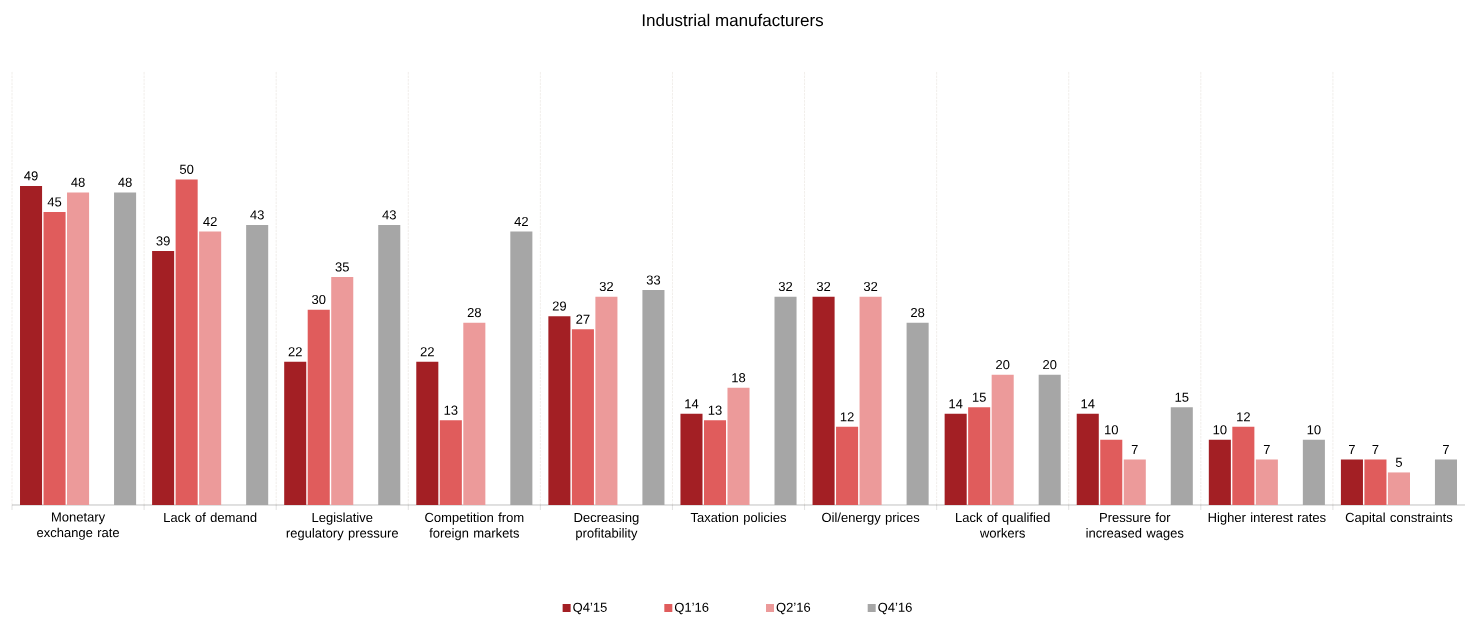 This screenshot has height=621, width=1465. What do you see at coordinates (590, 608) in the screenshot?
I see `legend-label: Q4’15` at bounding box center [590, 608].